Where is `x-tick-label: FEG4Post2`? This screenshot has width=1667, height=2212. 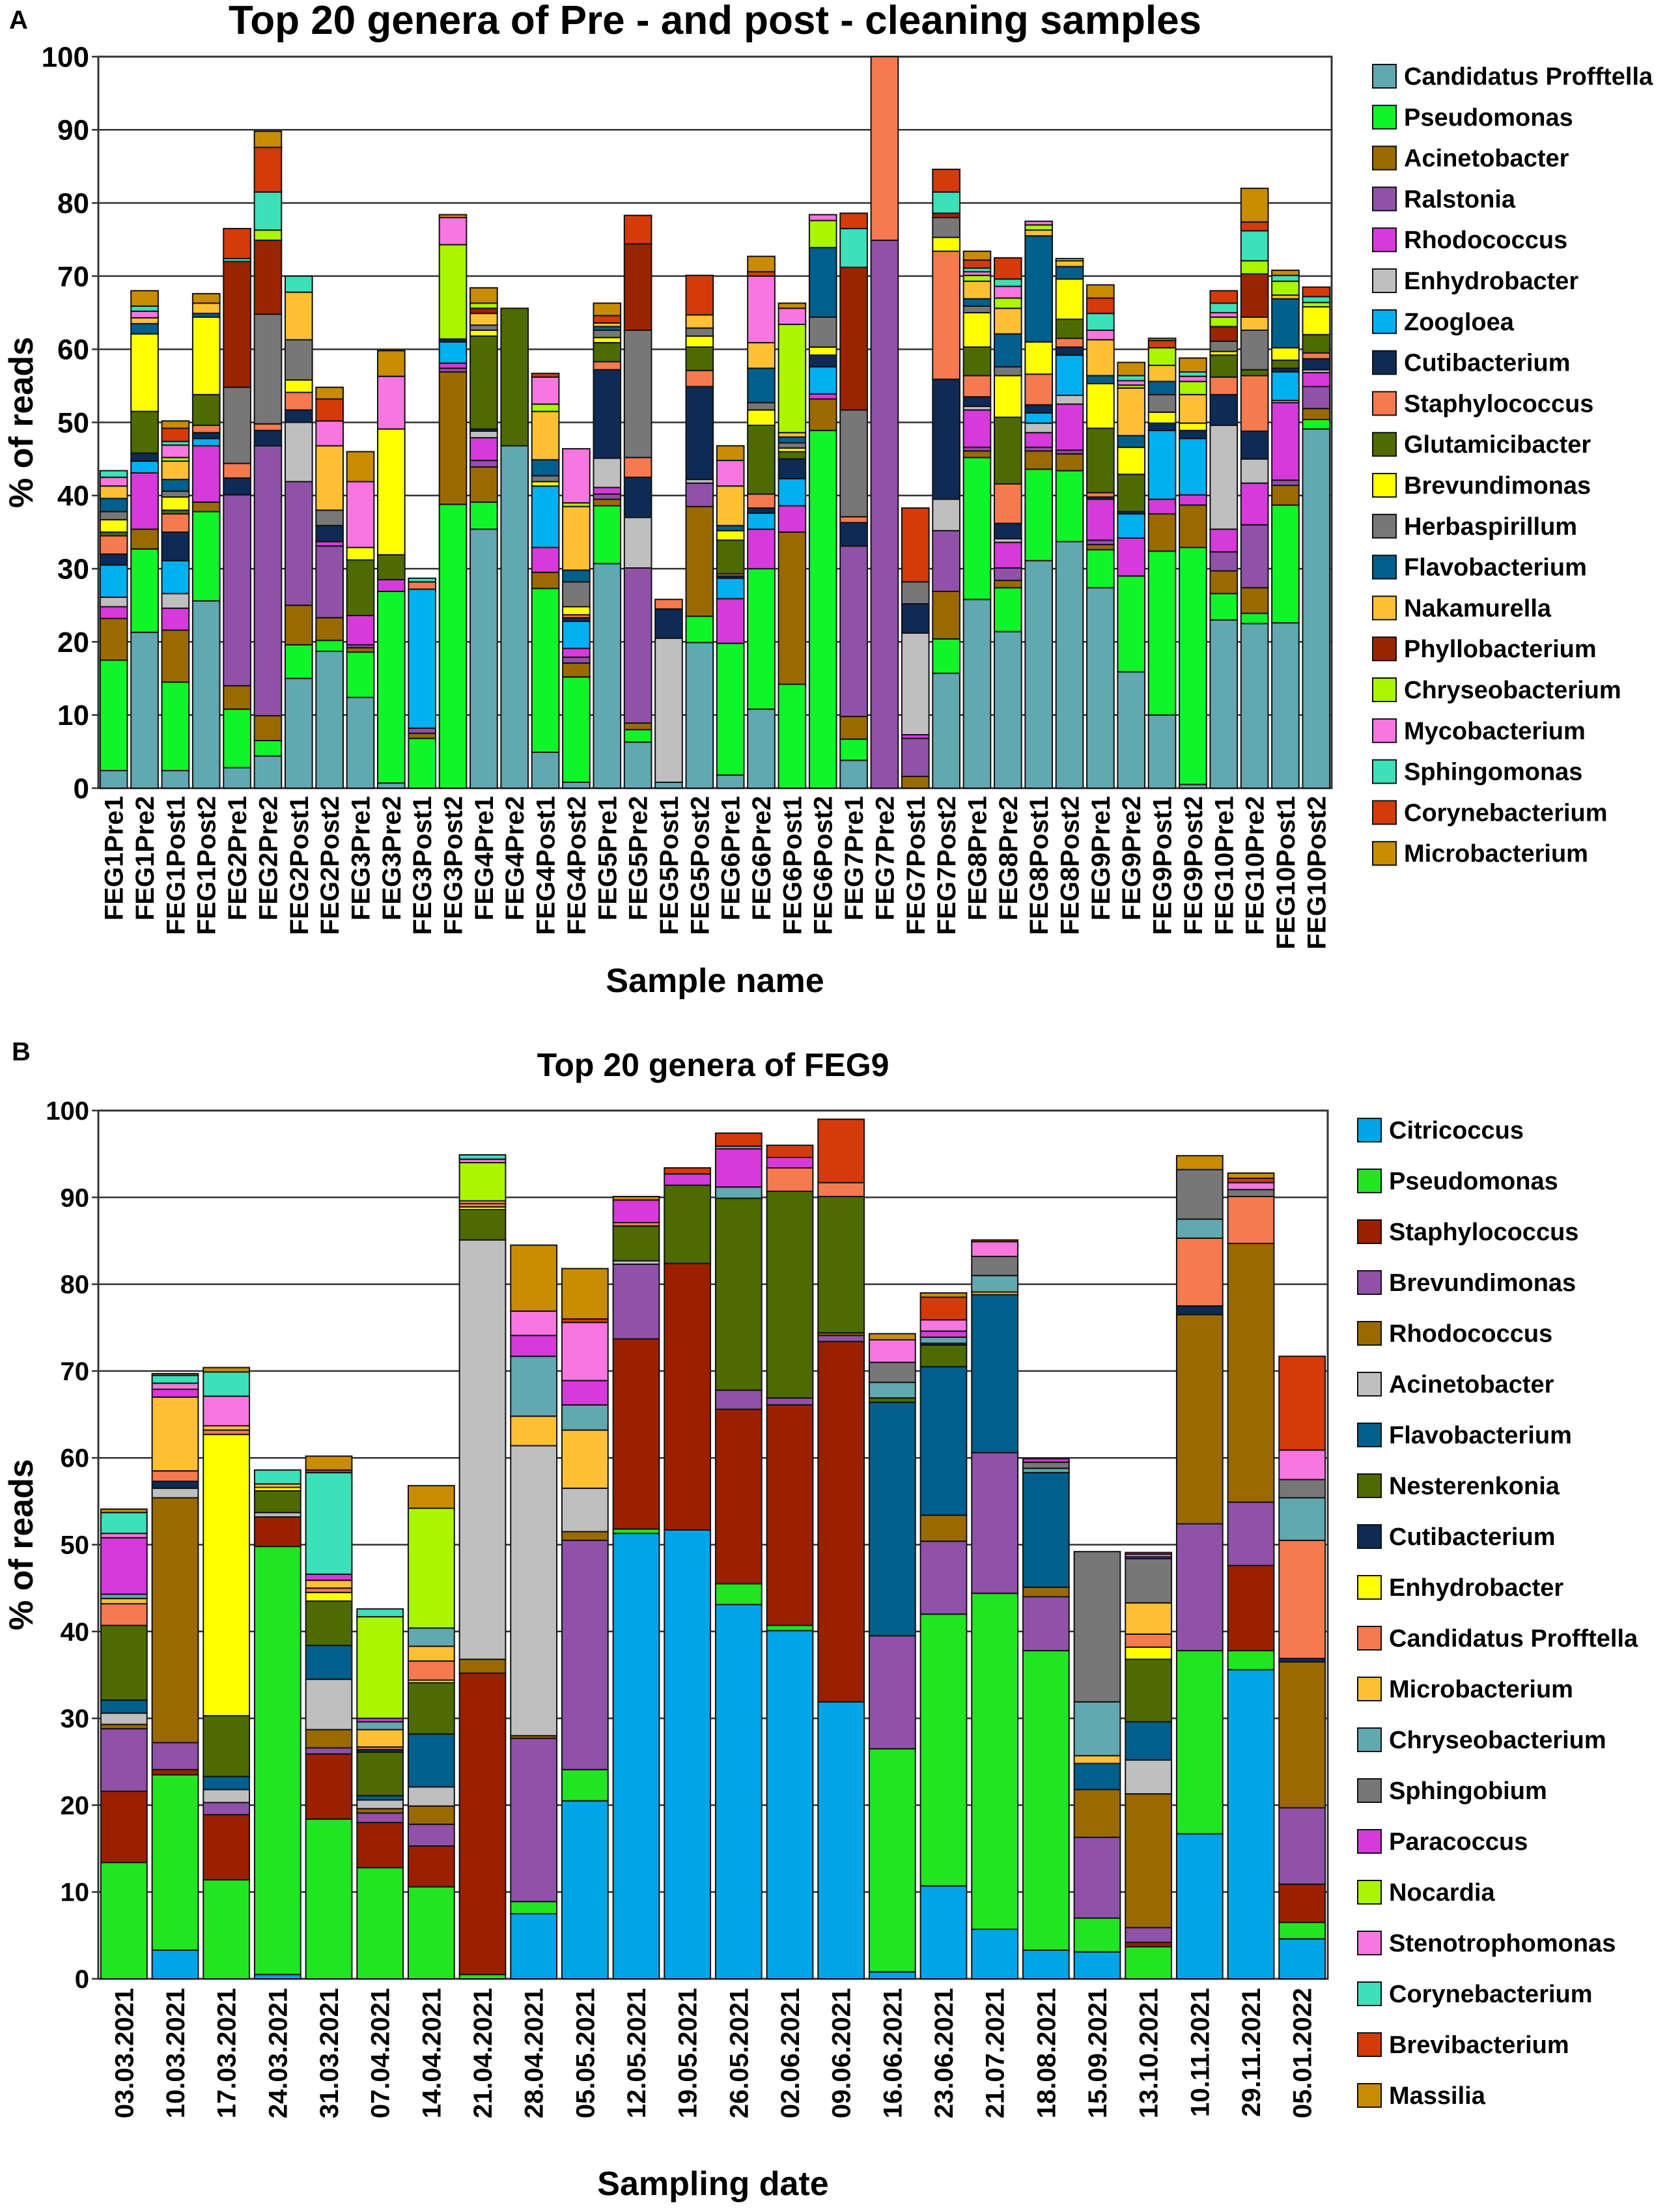
x-tick-label: FEG4Post2 is located at coordinates (577, 865).